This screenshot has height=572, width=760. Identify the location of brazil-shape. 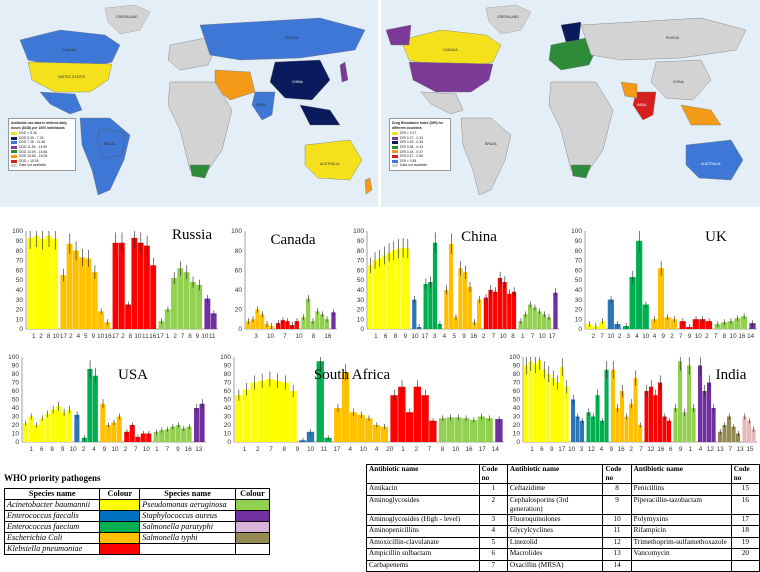
(111, 143).